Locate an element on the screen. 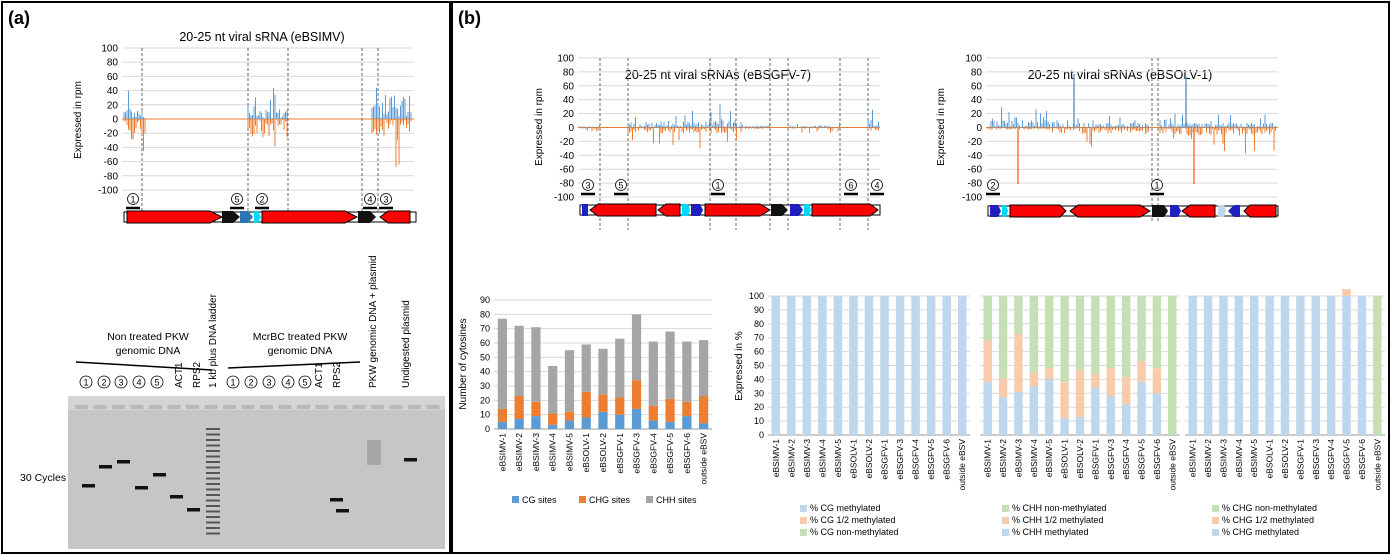 This screenshot has width=1391, height=555. legend-label: CHG sites is located at coordinates (610, 500).